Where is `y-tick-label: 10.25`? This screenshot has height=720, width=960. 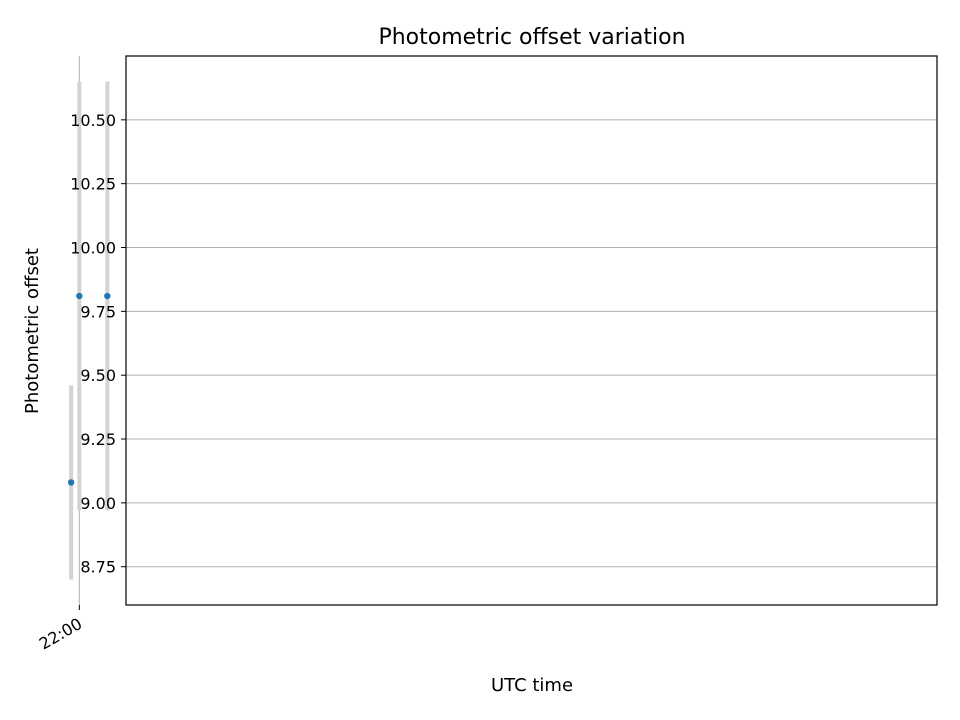
y-tick-label: 10.25 is located at coordinates (93, 184).